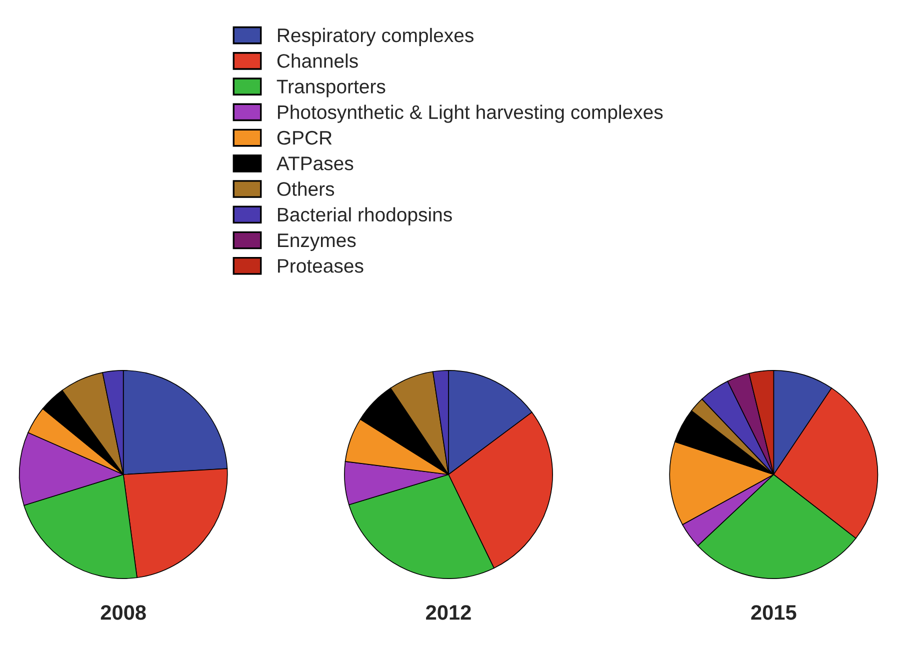  I want to click on text: 2008, so click(123, 612).